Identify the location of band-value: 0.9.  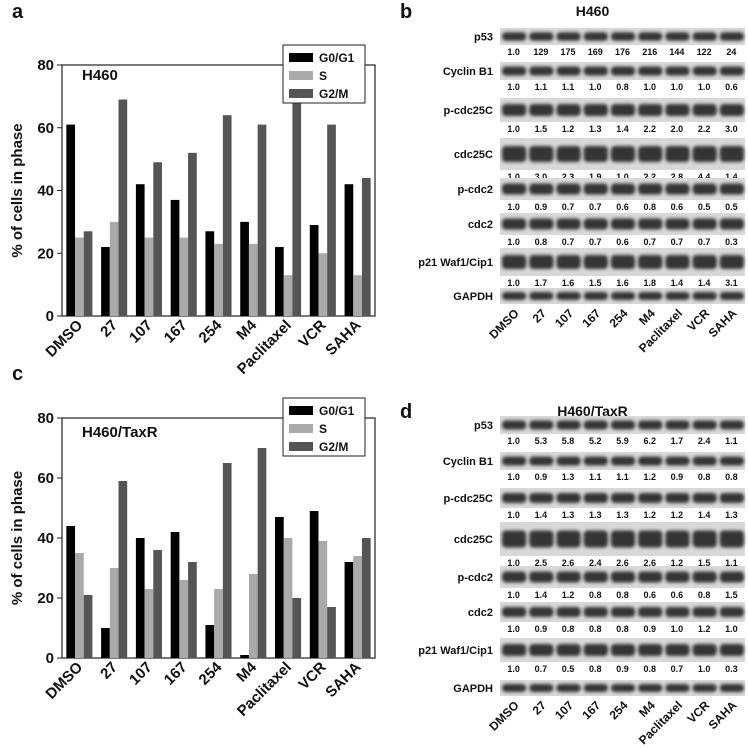
(541, 629).